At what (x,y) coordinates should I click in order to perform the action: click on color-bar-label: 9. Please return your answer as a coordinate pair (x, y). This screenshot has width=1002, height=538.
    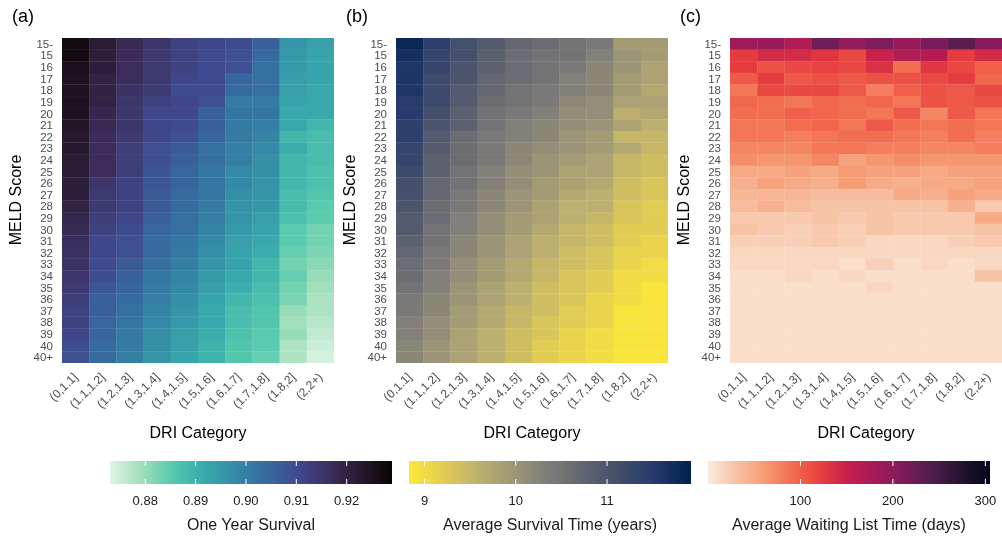
    Looking at the image, I should click on (424, 500).